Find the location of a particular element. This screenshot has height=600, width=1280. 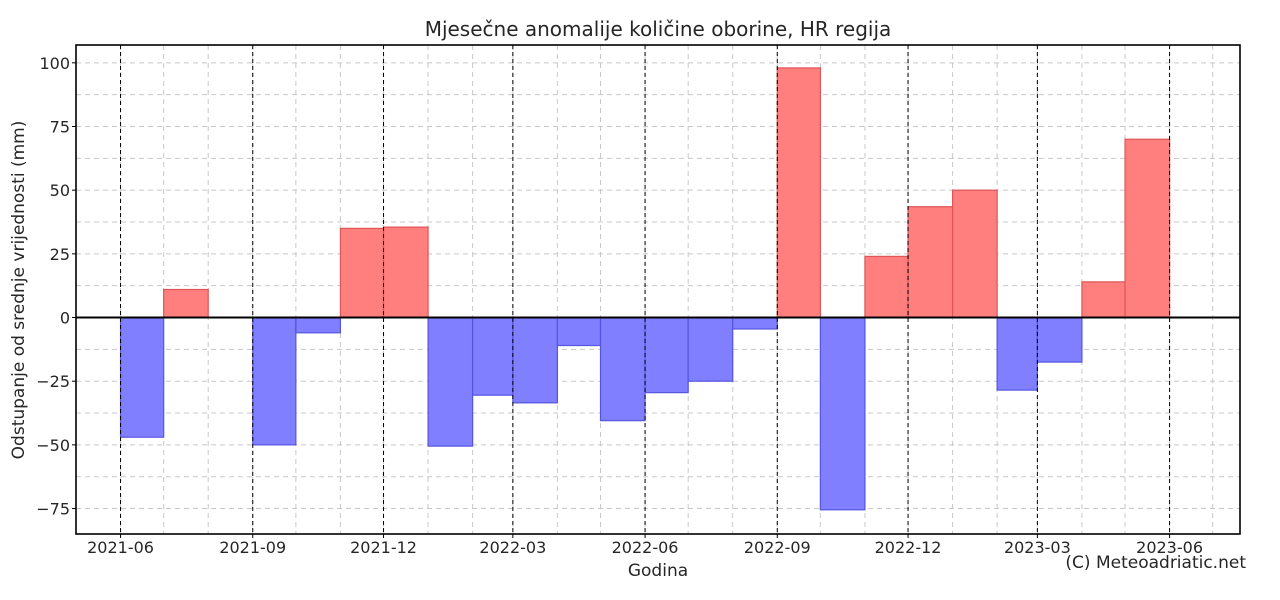

y-tick-label: 100 is located at coordinates (54, 63).